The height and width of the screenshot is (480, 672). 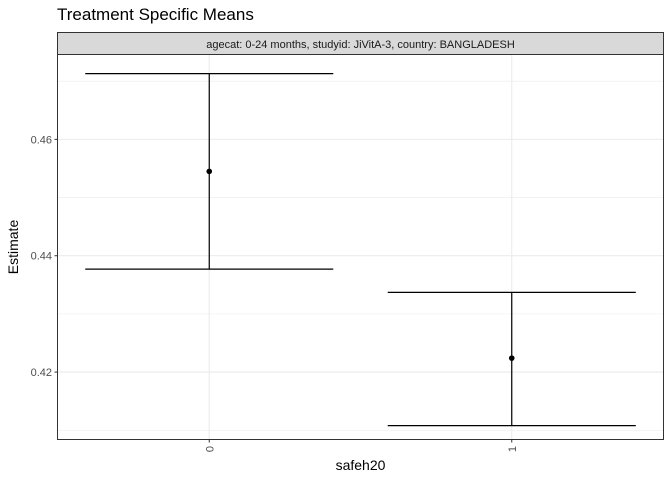 I want to click on y-tick-label: 0.42, so click(x=41, y=373).